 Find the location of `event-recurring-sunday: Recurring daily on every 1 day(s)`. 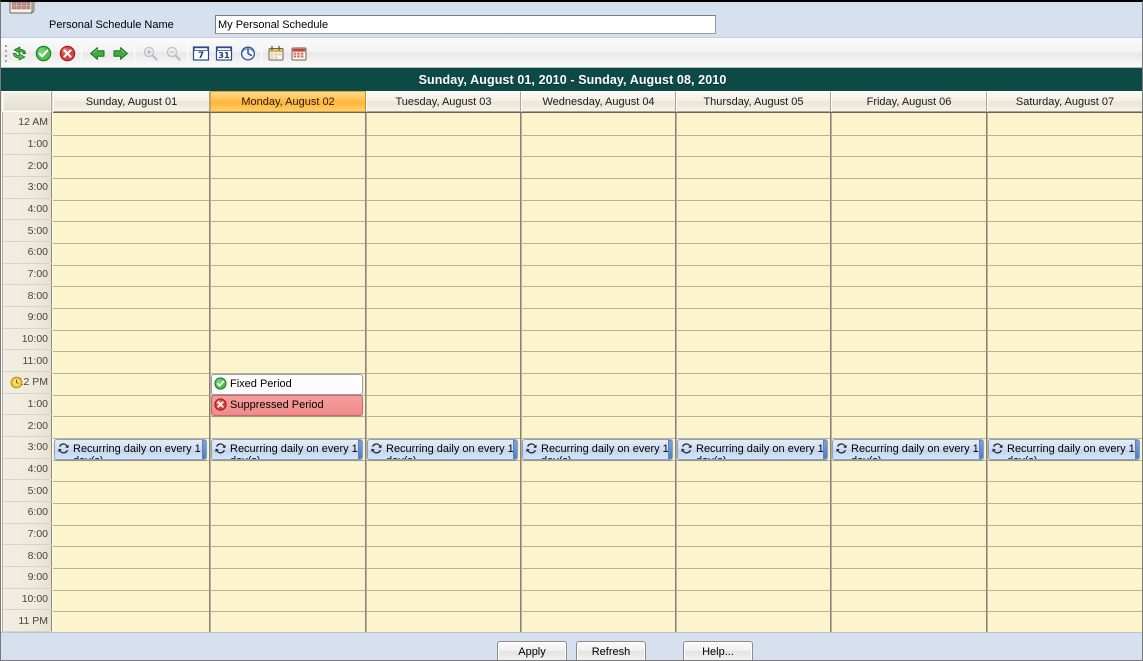

event-recurring-sunday: Recurring daily on every 1 day(s) is located at coordinates (130, 449).